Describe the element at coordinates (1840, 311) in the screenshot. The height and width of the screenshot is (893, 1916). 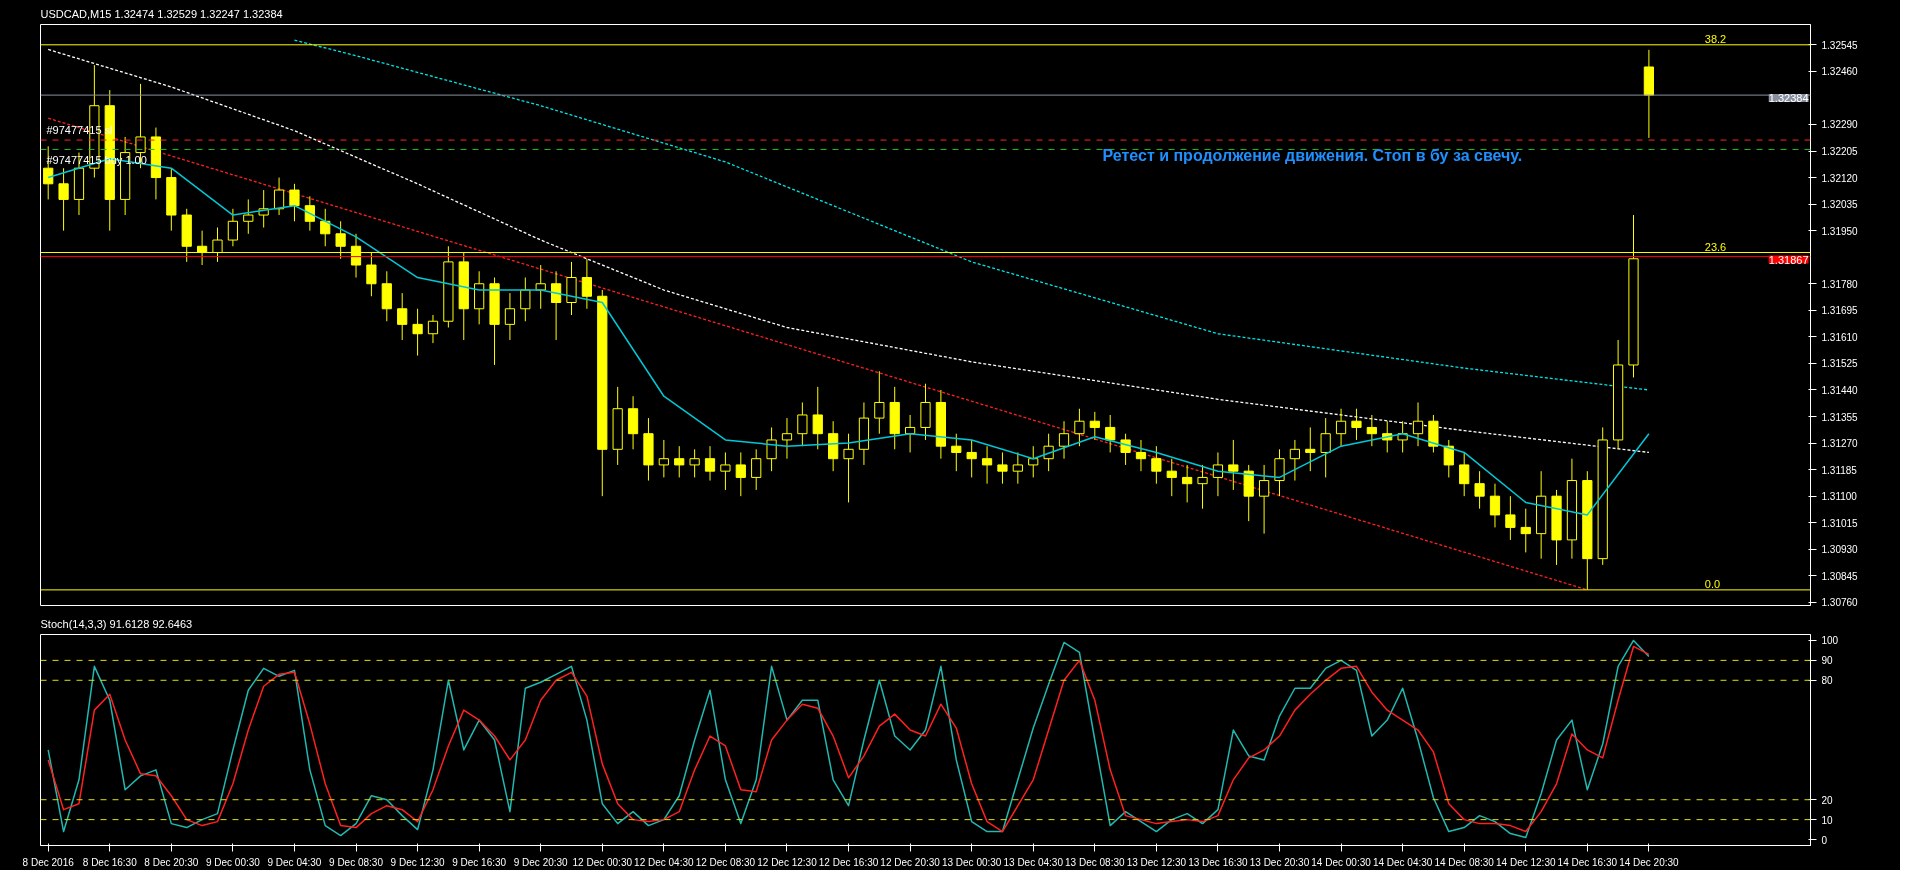
I see `y-tick-label: 1.31695` at that location.